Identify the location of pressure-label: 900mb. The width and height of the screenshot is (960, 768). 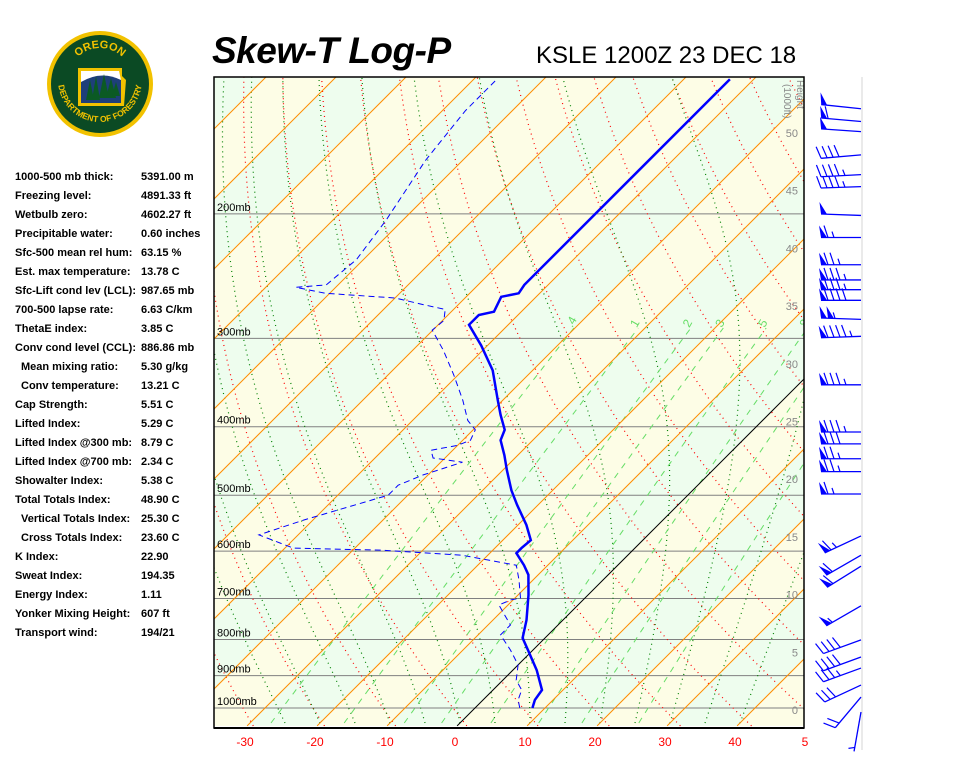
(234, 670).